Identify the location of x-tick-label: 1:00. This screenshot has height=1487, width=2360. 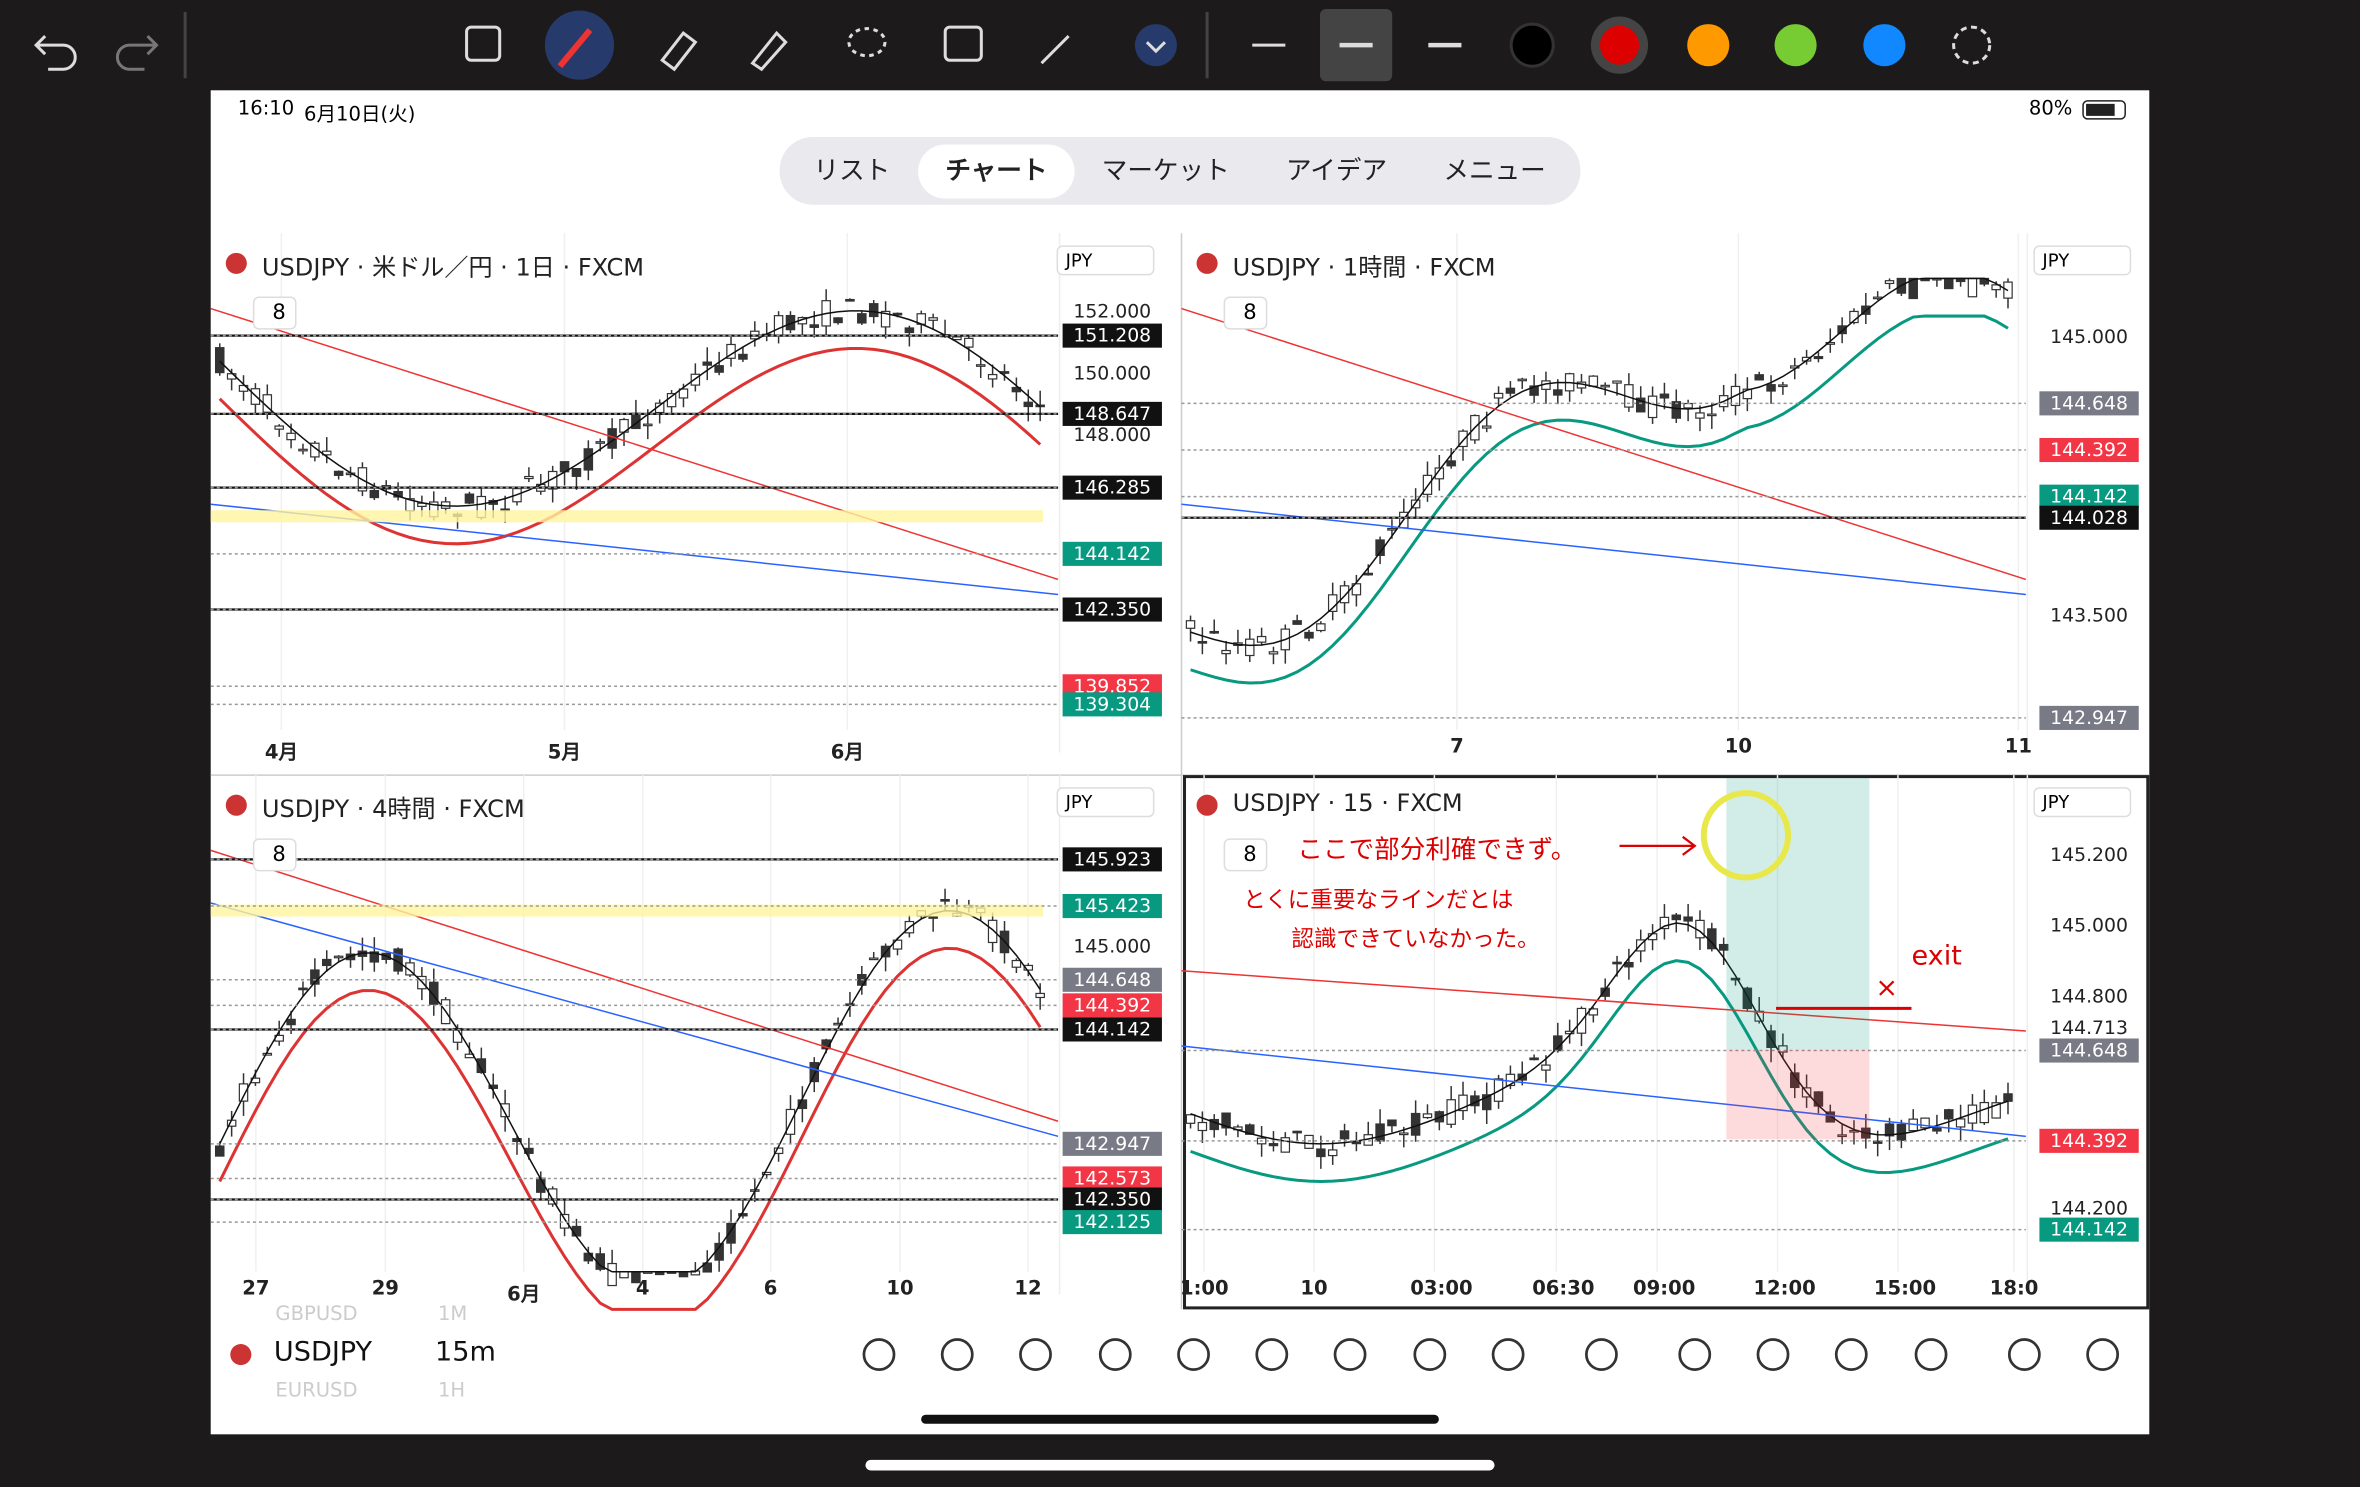
(1204, 1289).